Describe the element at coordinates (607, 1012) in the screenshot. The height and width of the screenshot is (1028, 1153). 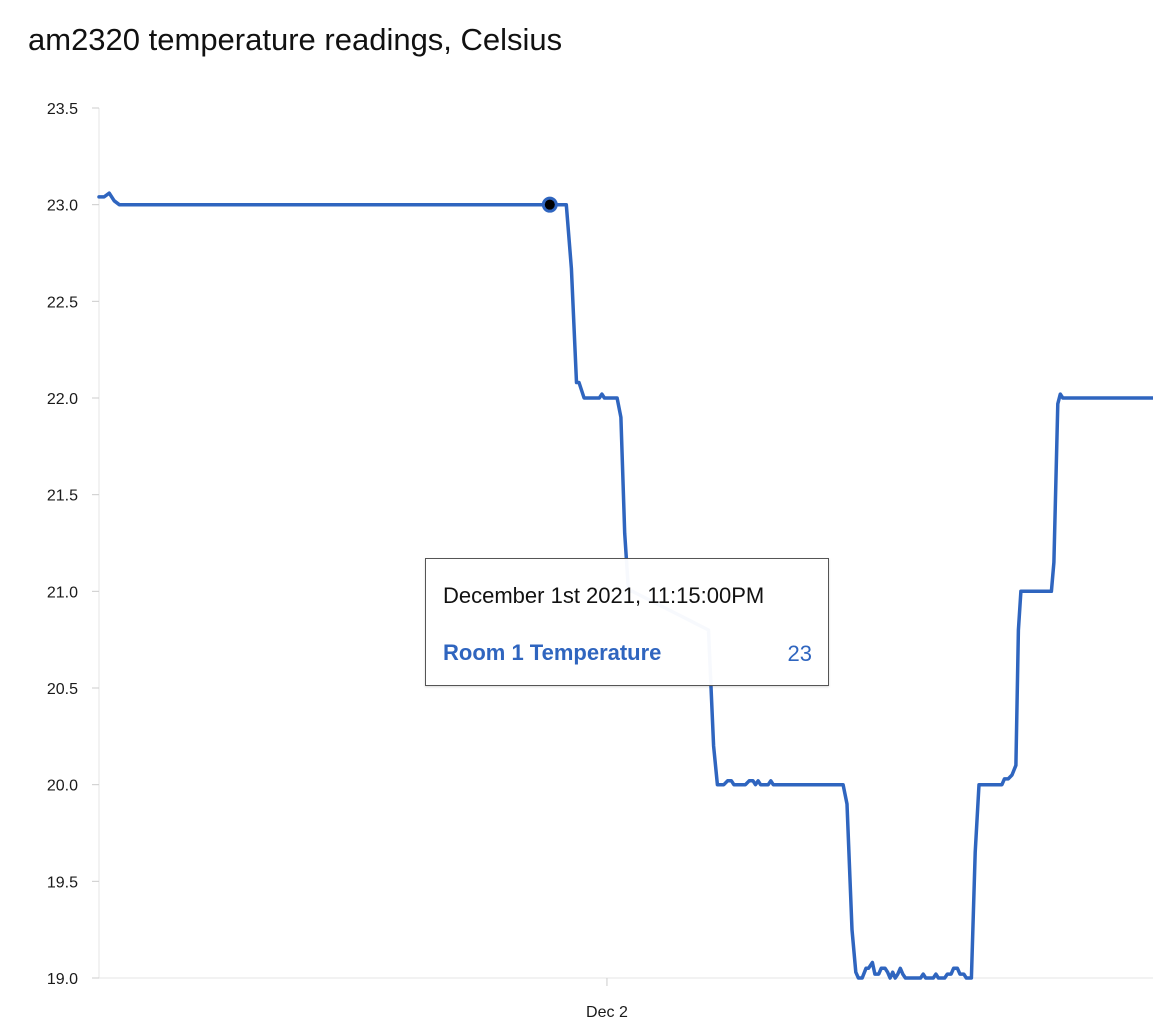
I see `x-tick-label: Dec 2` at that location.